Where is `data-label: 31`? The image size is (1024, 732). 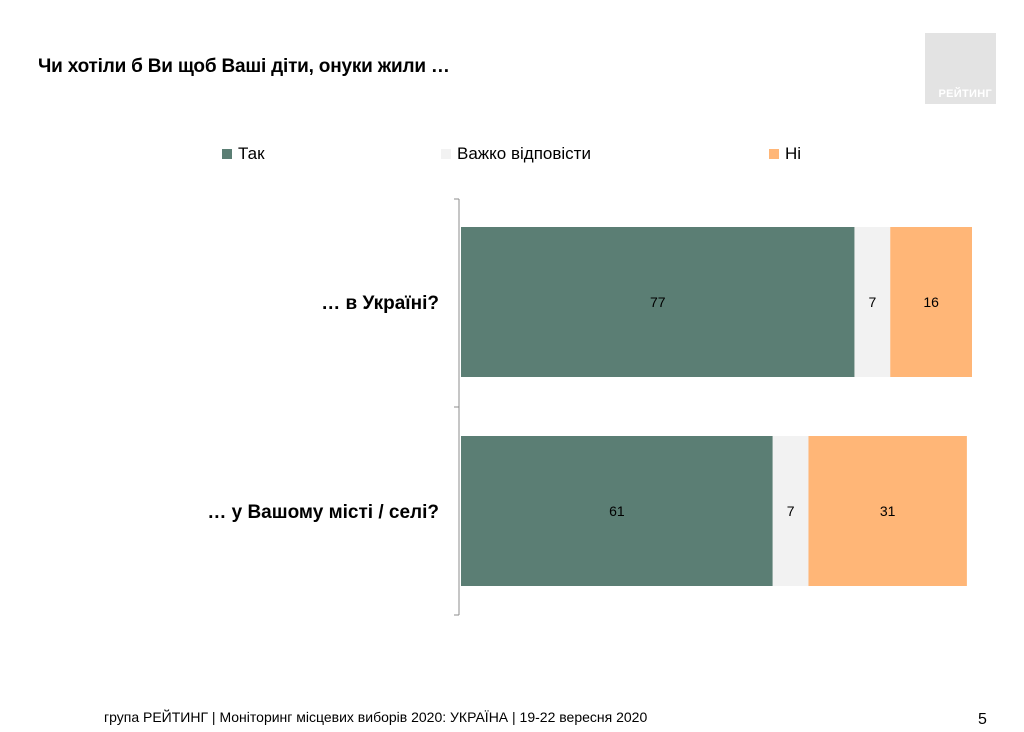
data-label: 31 is located at coordinates (888, 511).